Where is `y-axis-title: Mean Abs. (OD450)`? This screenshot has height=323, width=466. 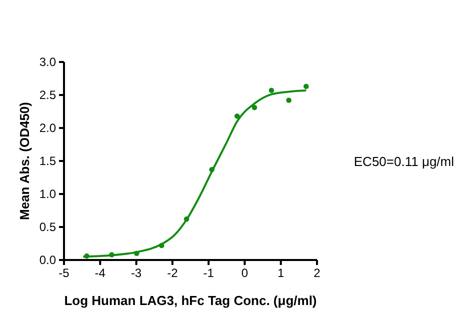 y-axis-title: Mean Abs. (OD450) is located at coordinates (24, 161).